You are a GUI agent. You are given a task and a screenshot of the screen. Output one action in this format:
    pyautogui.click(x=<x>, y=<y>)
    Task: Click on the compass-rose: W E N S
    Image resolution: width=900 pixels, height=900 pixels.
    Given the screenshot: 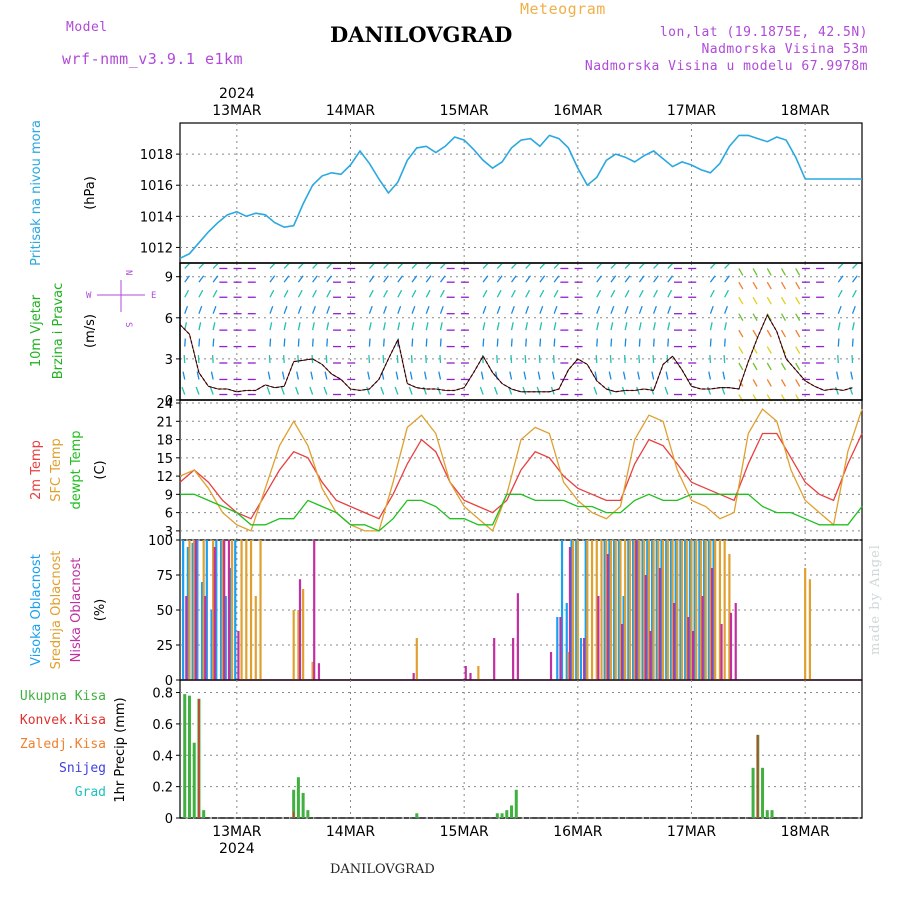 What is the action you would take?
    pyautogui.click(x=121, y=298)
    